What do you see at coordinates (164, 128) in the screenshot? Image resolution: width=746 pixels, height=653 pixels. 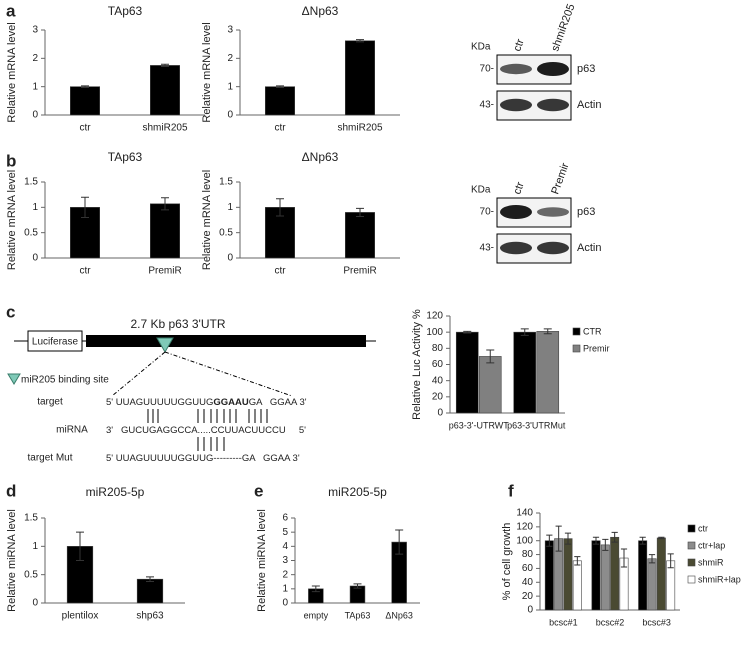 I see `x-tick-label: shmiR205` at bounding box center [164, 128].